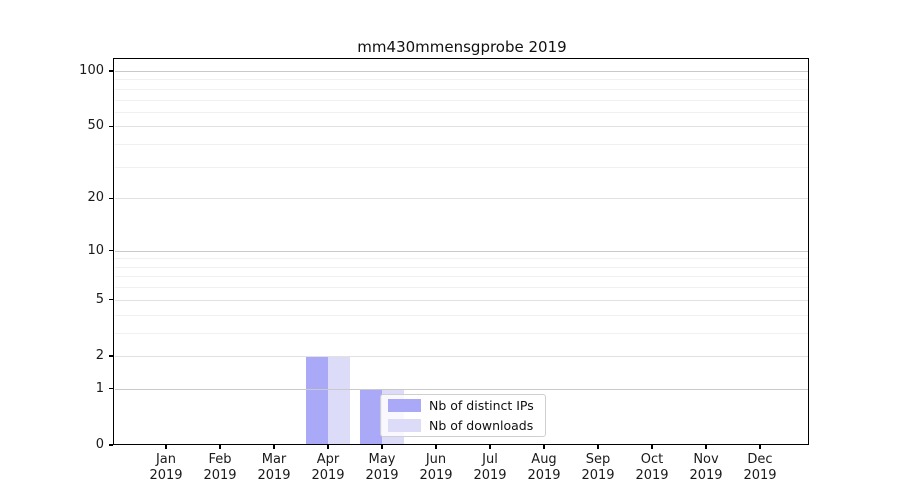  I want to click on x-tick-sep, so click(598, 447).